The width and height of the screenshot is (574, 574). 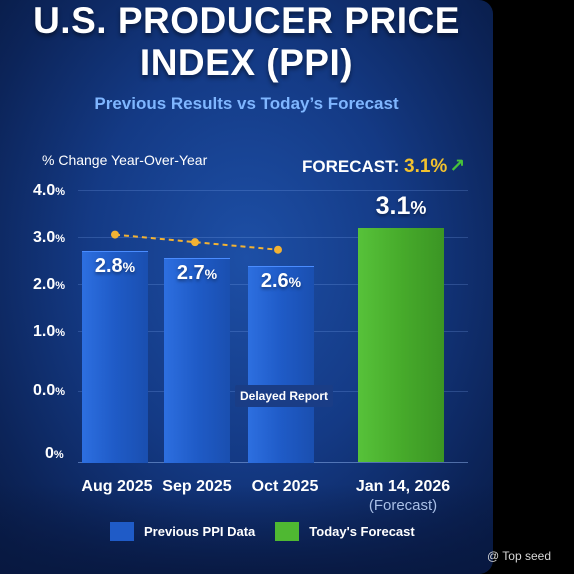 What do you see at coordinates (246, 103) in the screenshot?
I see `chart-subtitle: Previous Results vs Today’s Forecast` at bounding box center [246, 103].